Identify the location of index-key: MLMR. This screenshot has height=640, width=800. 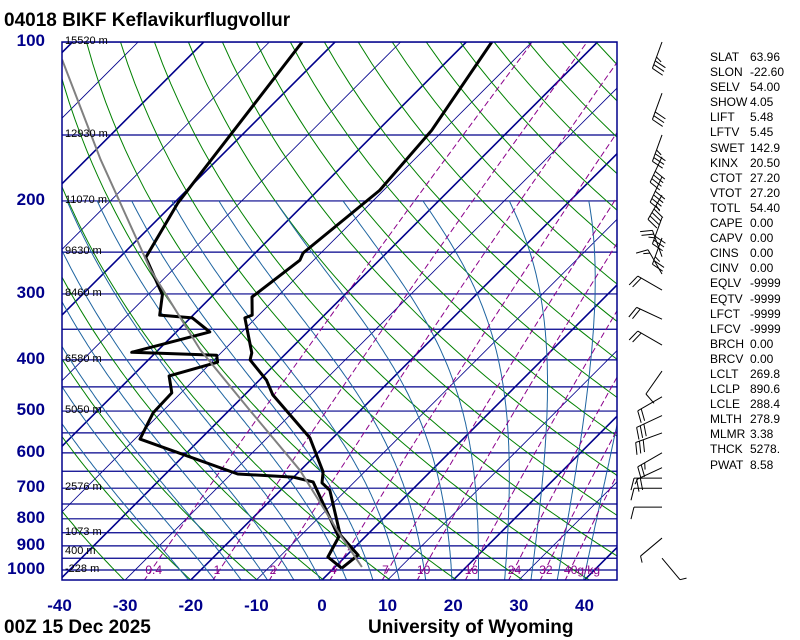
(728, 434).